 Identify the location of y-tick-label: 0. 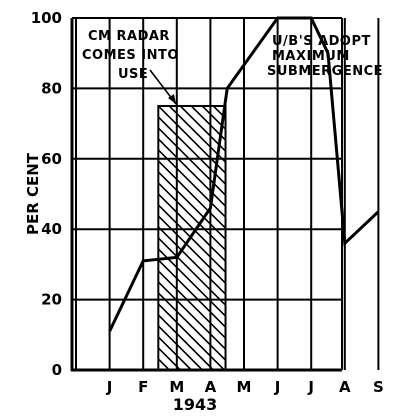
(57, 370).